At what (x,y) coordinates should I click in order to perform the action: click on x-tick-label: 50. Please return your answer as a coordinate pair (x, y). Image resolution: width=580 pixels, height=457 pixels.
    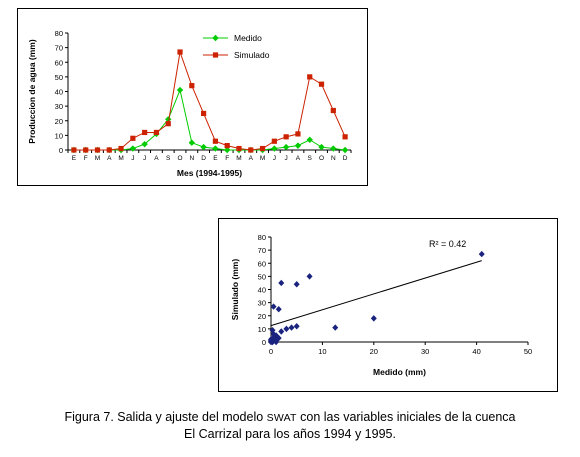
    Looking at the image, I should click on (528, 351).